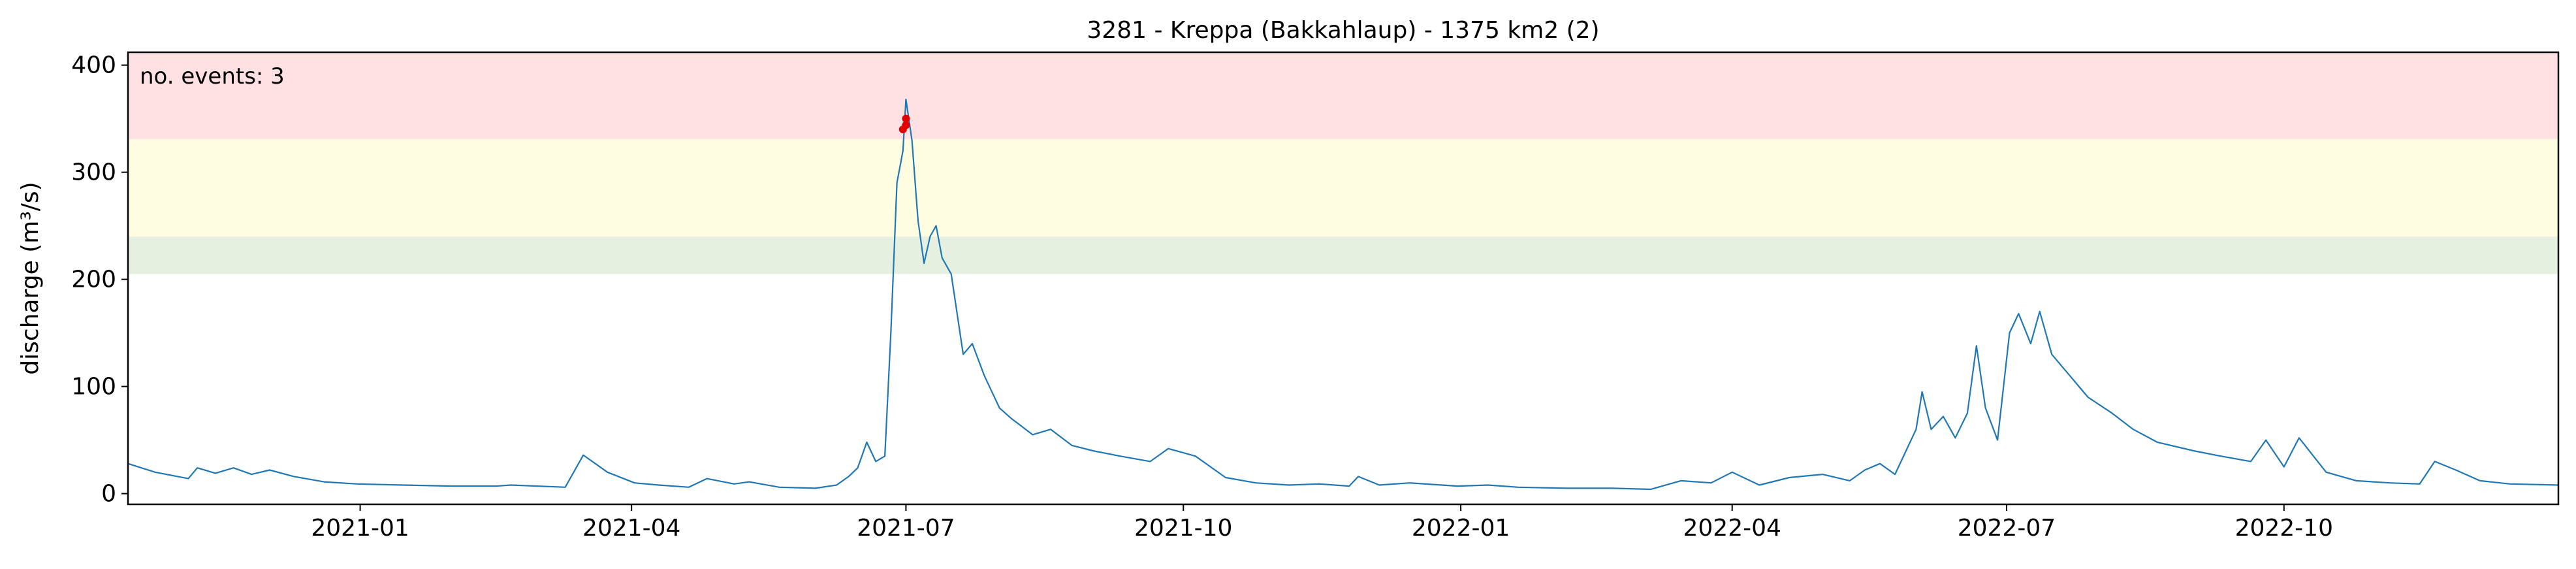 Image resolution: width=2576 pixels, height=569 pixels. I want to click on y-tick-label: 300, so click(94, 172).